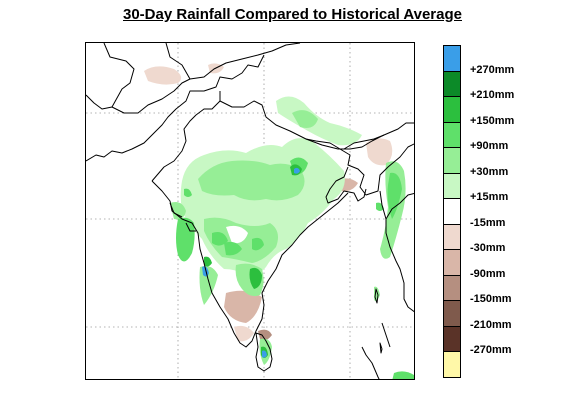 The image size is (585, 400). Describe the element at coordinates (488, 222) in the screenshot. I see `legend-label: -15mm` at that location.